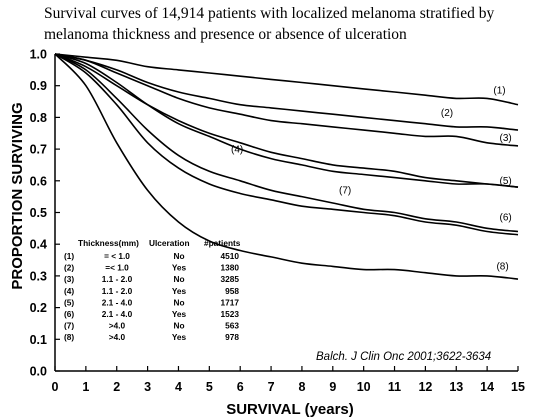  Describe the element at coordinates (425, 387) in the screenshot. I see `x-tick-label: 12` at that location.